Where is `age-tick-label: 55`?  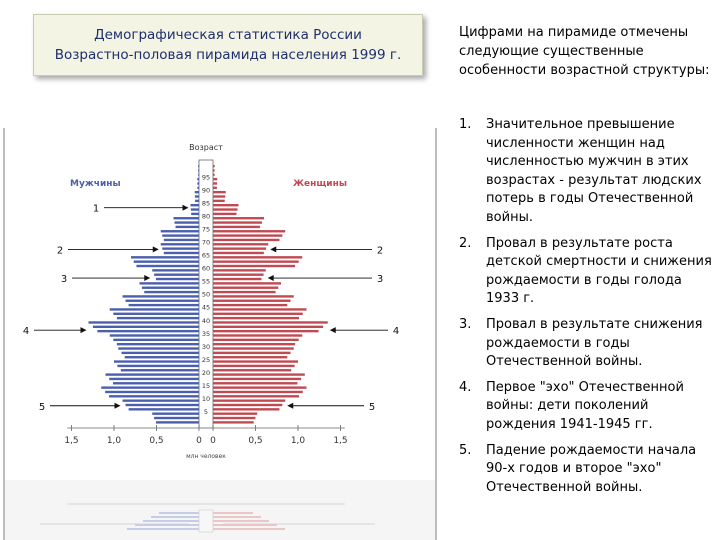 age-tick-label: 55 is located at coordinates (206, 282).